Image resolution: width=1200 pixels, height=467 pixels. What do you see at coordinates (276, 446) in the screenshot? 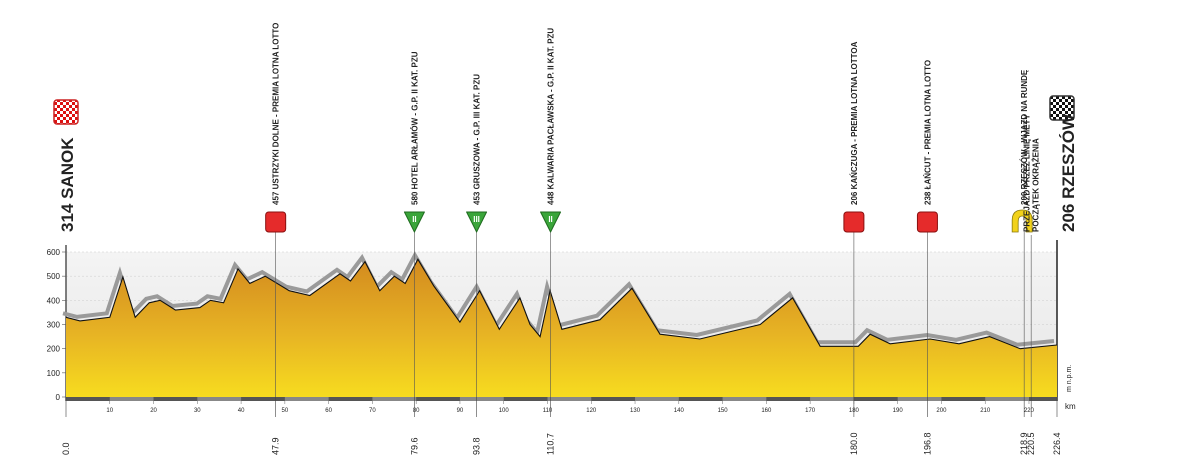
I see `key-tick-label: 47.9` at bounding box center [276, 446].